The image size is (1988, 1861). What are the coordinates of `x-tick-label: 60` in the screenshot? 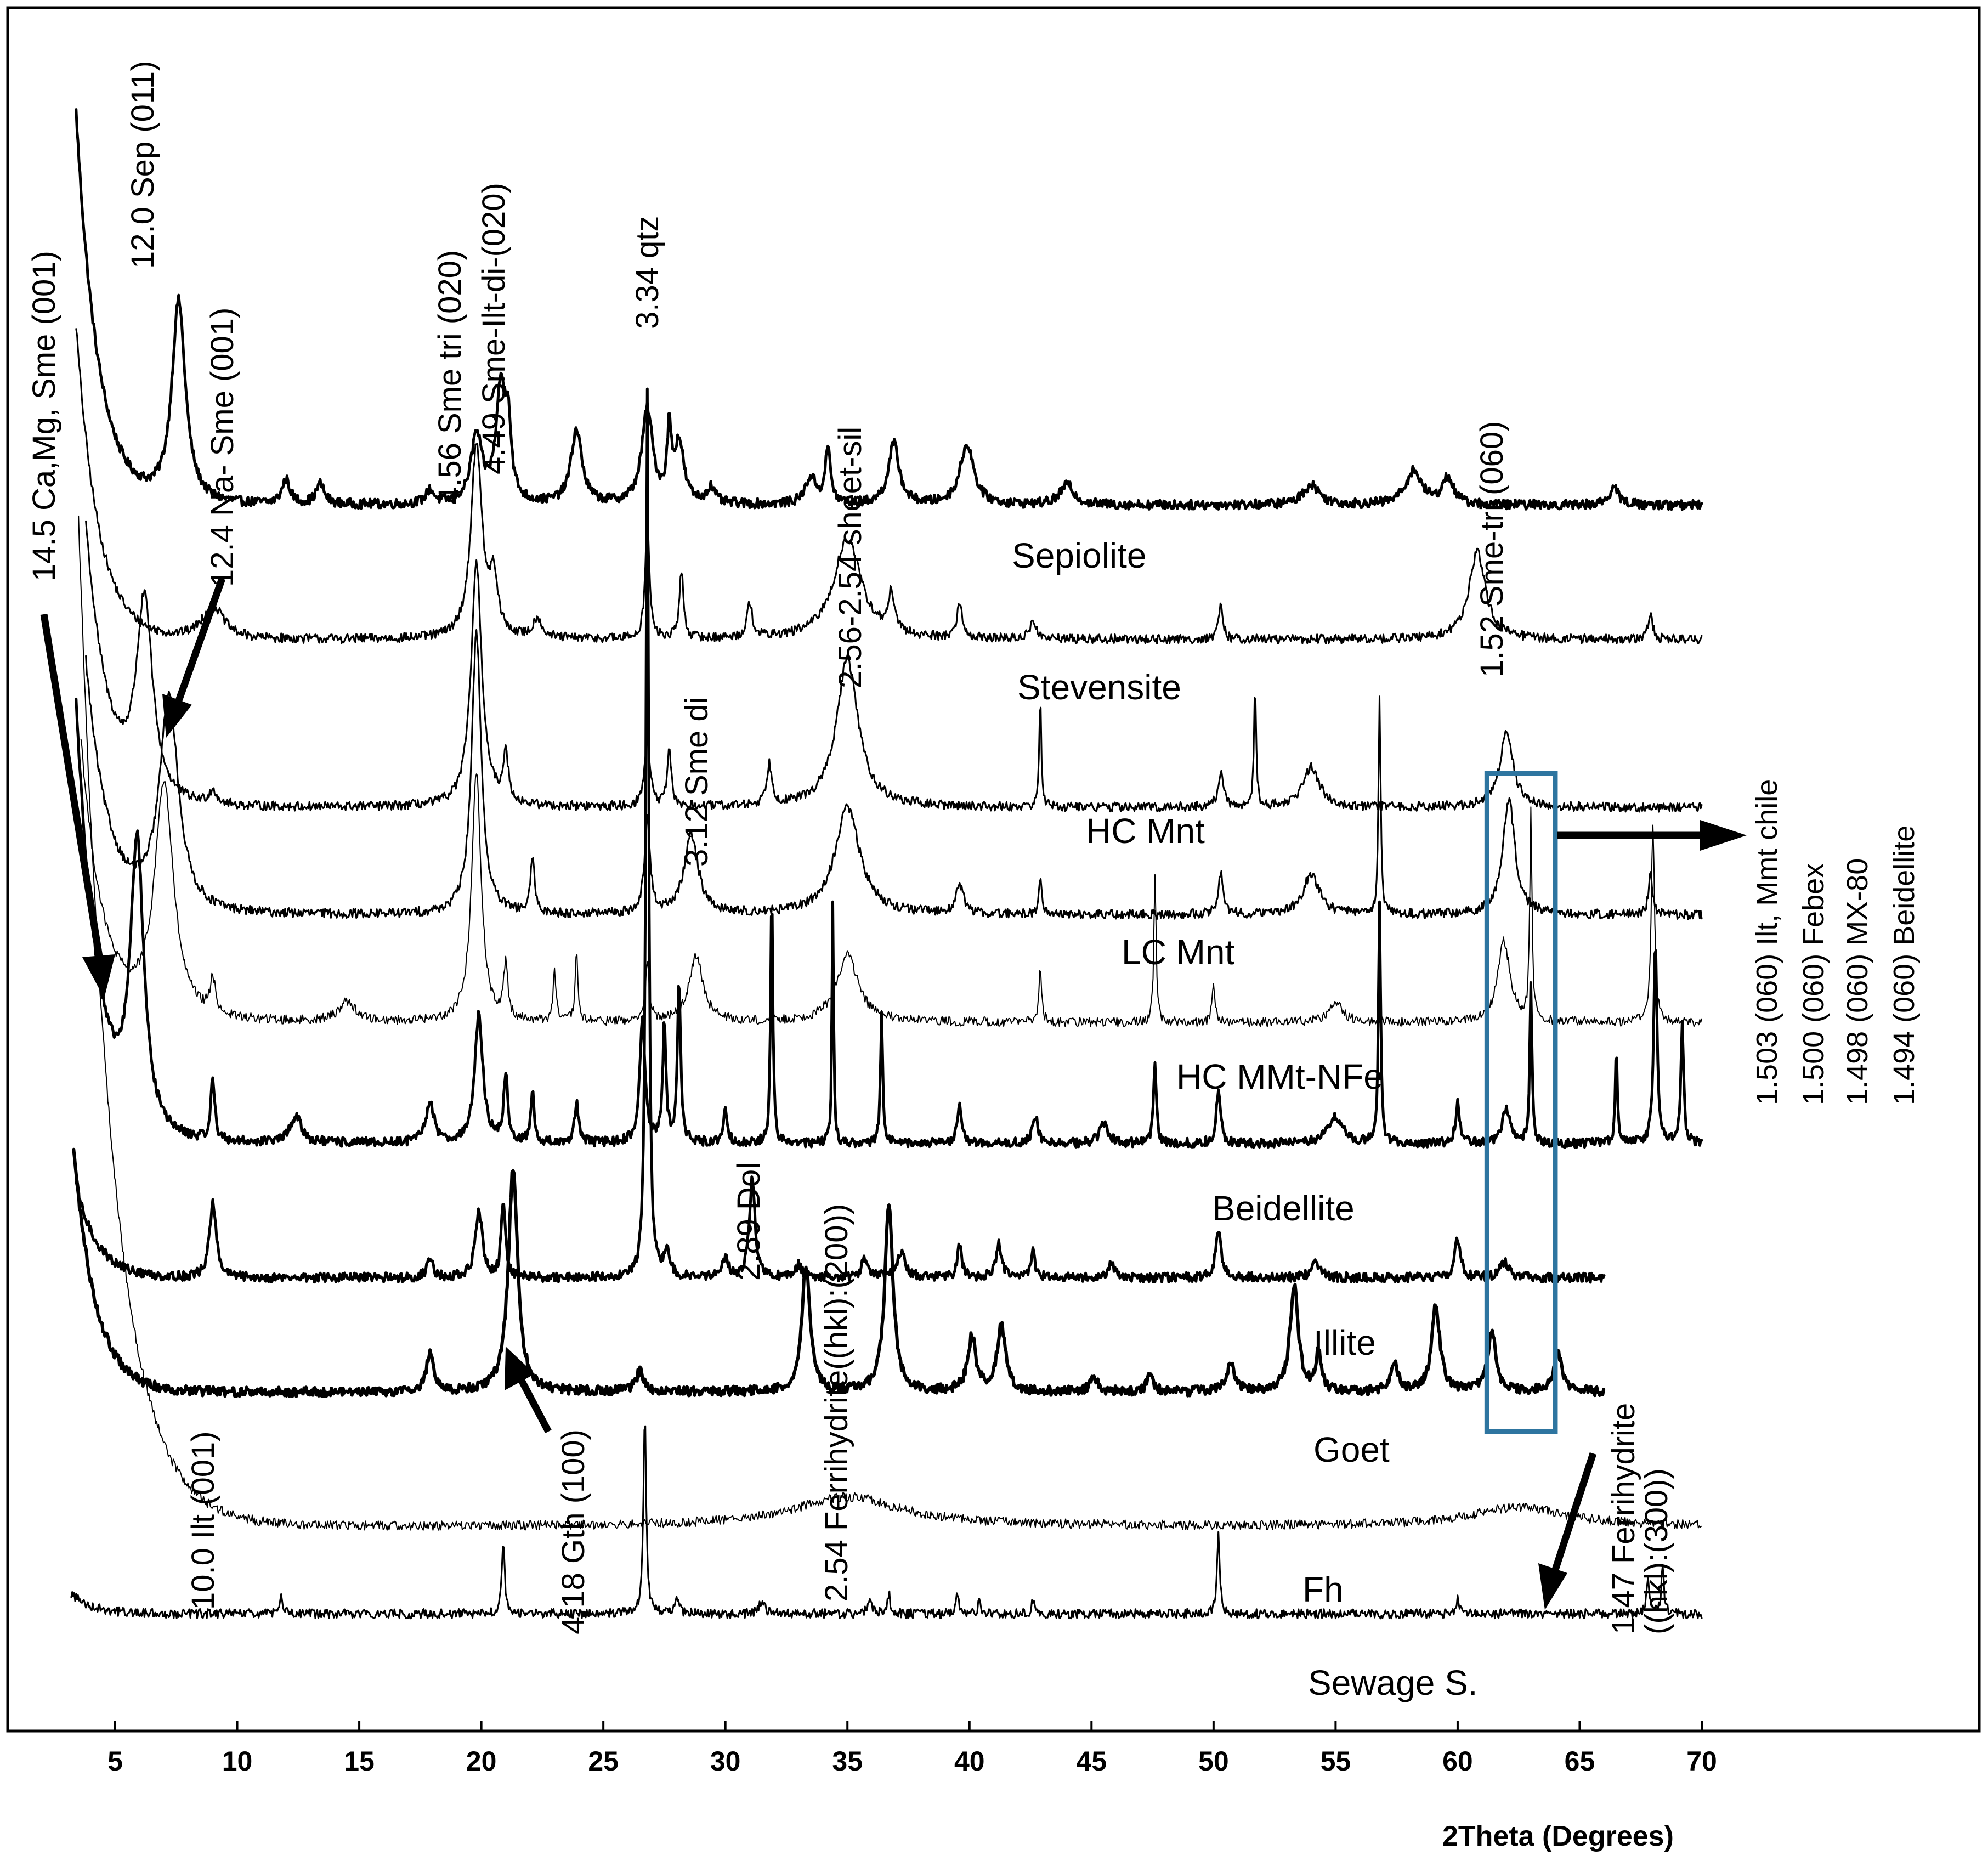 It's located at (1458, 1761).